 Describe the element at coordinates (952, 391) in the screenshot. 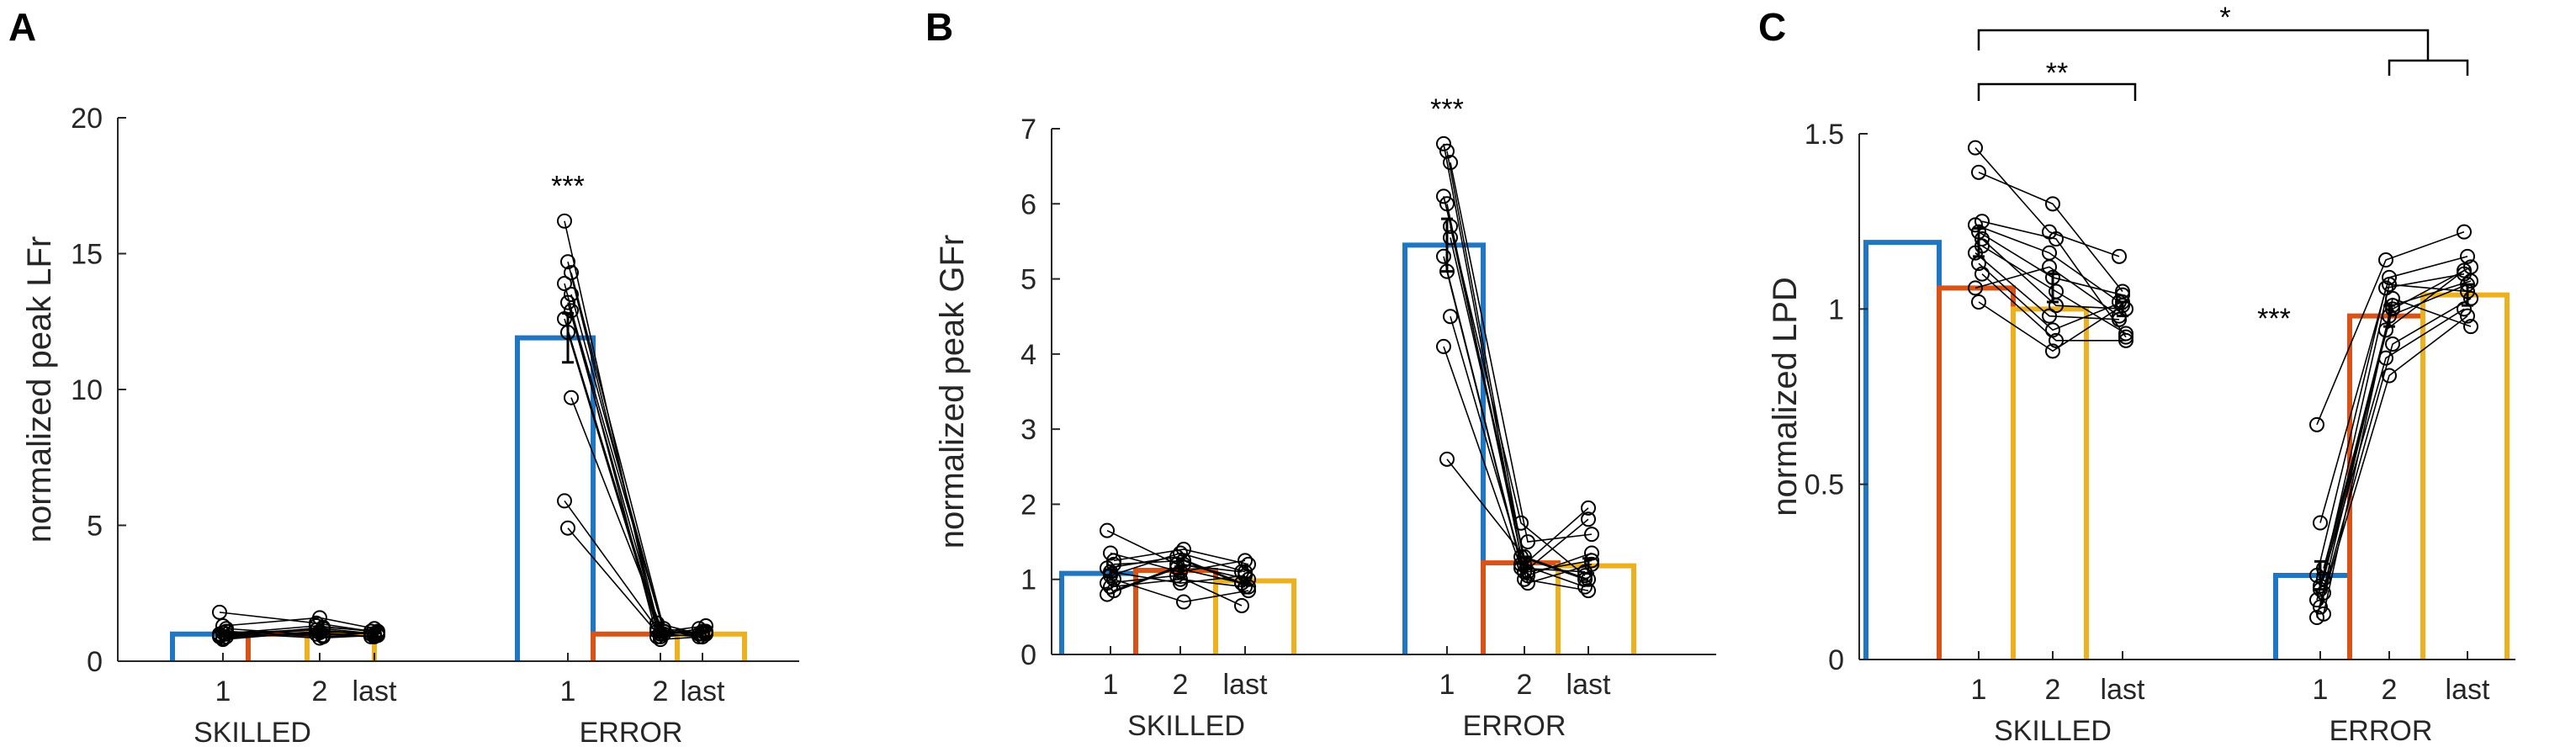

I see `y-axis-label: normalized peak GFr` at that location.